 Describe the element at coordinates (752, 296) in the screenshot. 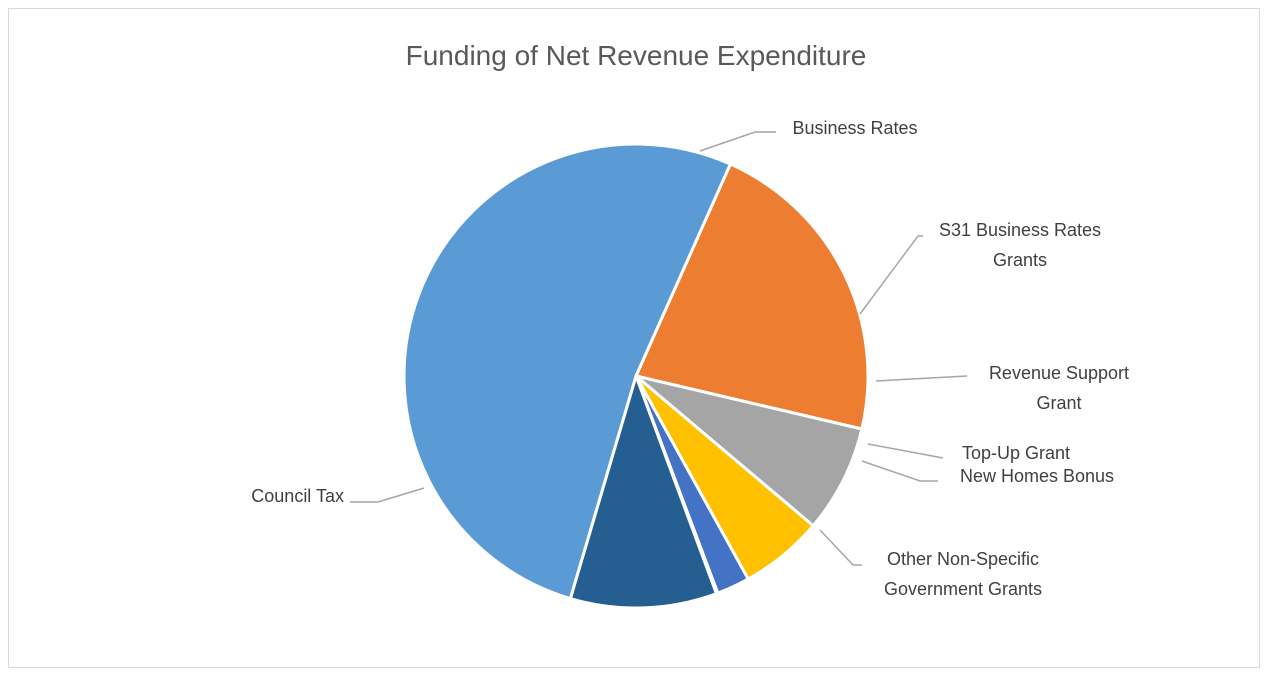

I see `pie-slice-business-rates` at that location.